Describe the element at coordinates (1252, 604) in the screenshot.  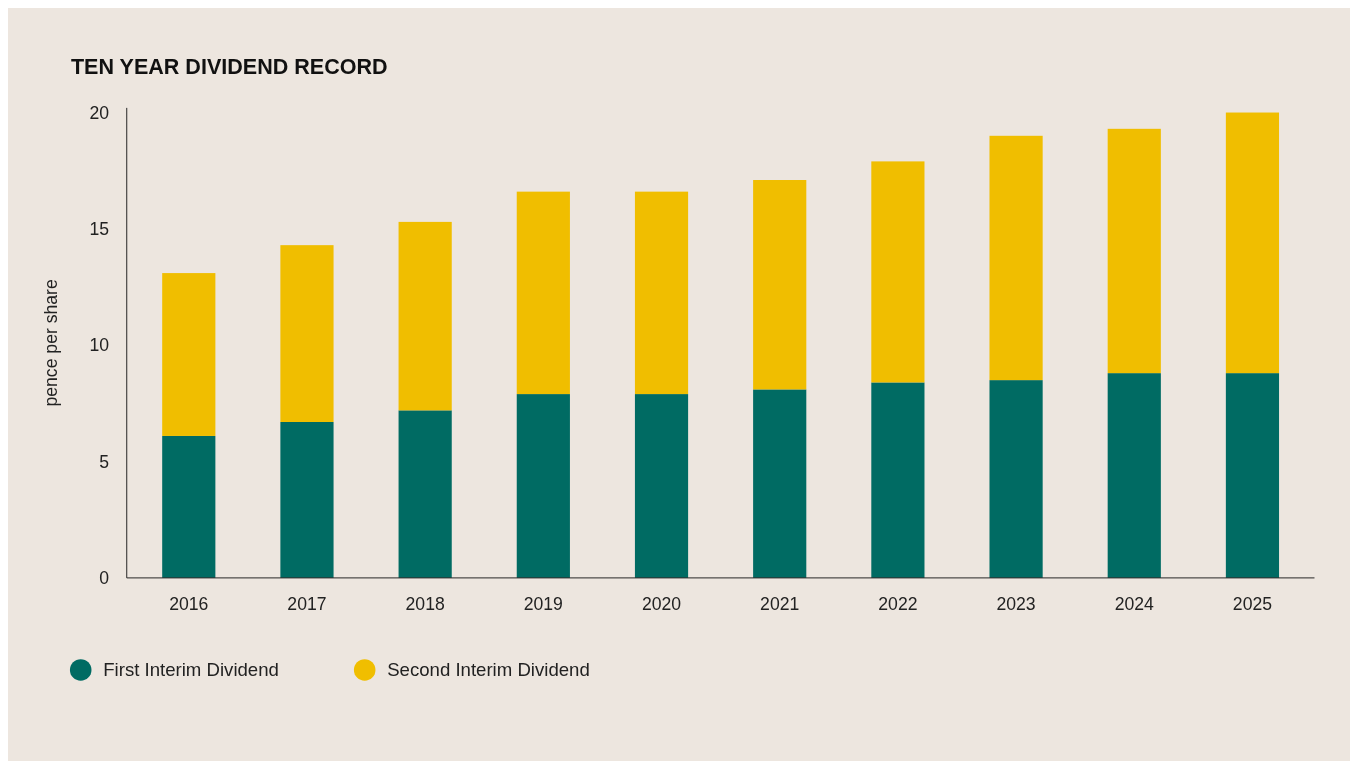
I see `x-tick-label: 2025` at that location.